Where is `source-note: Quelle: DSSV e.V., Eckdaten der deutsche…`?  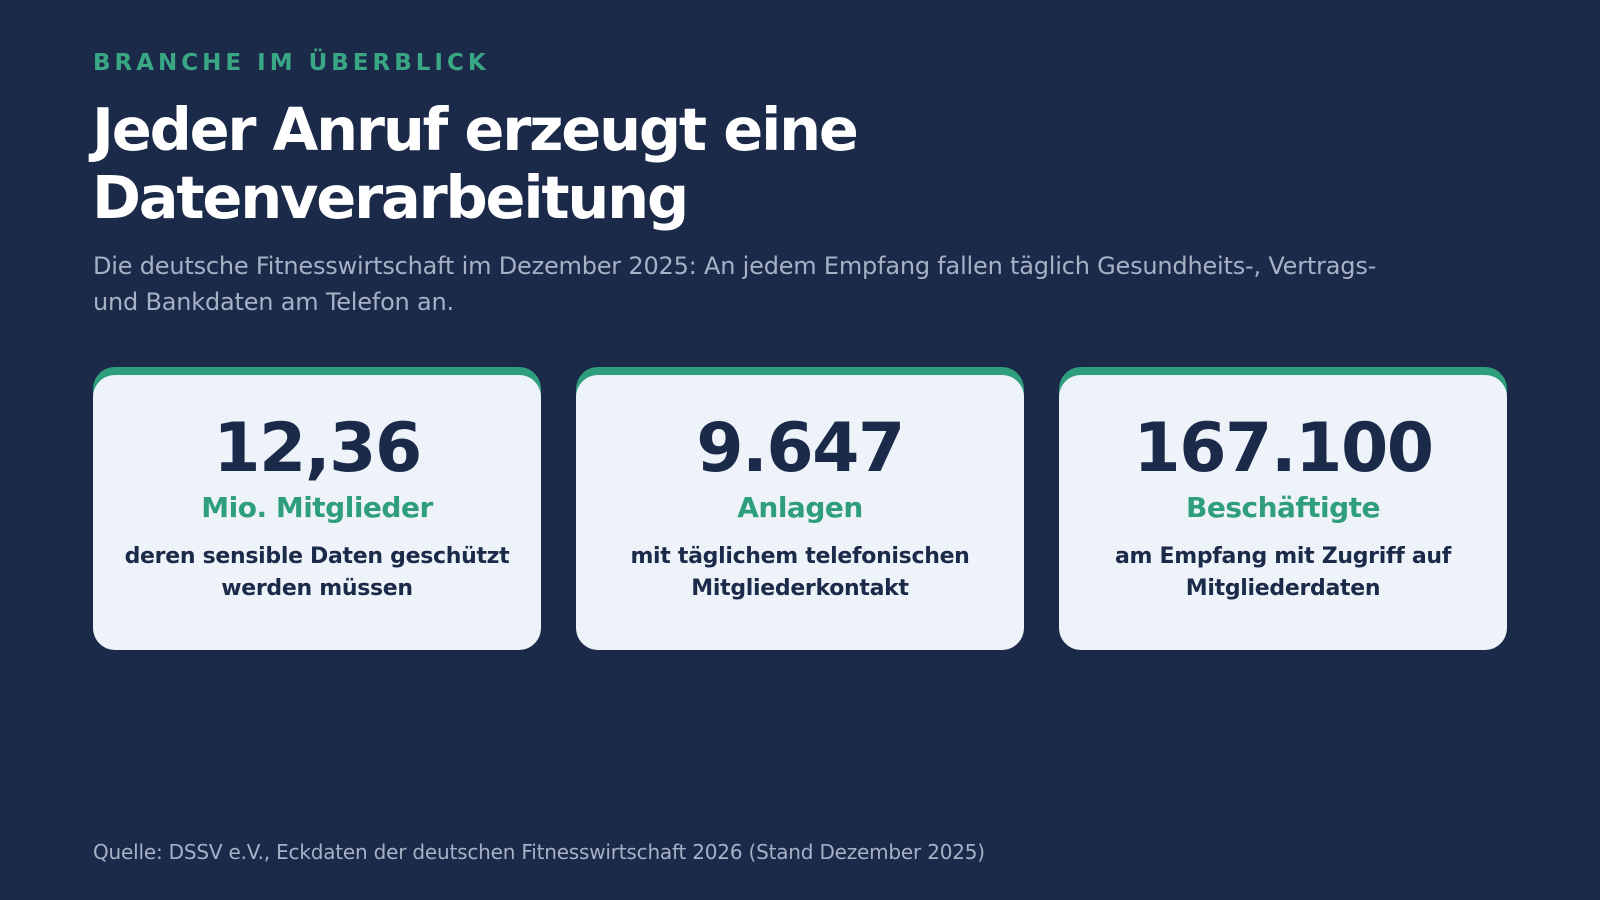
source-note: Quelle: DSSV e.V., Eckdaten der deutsche… is located at coordinates (539, 852).